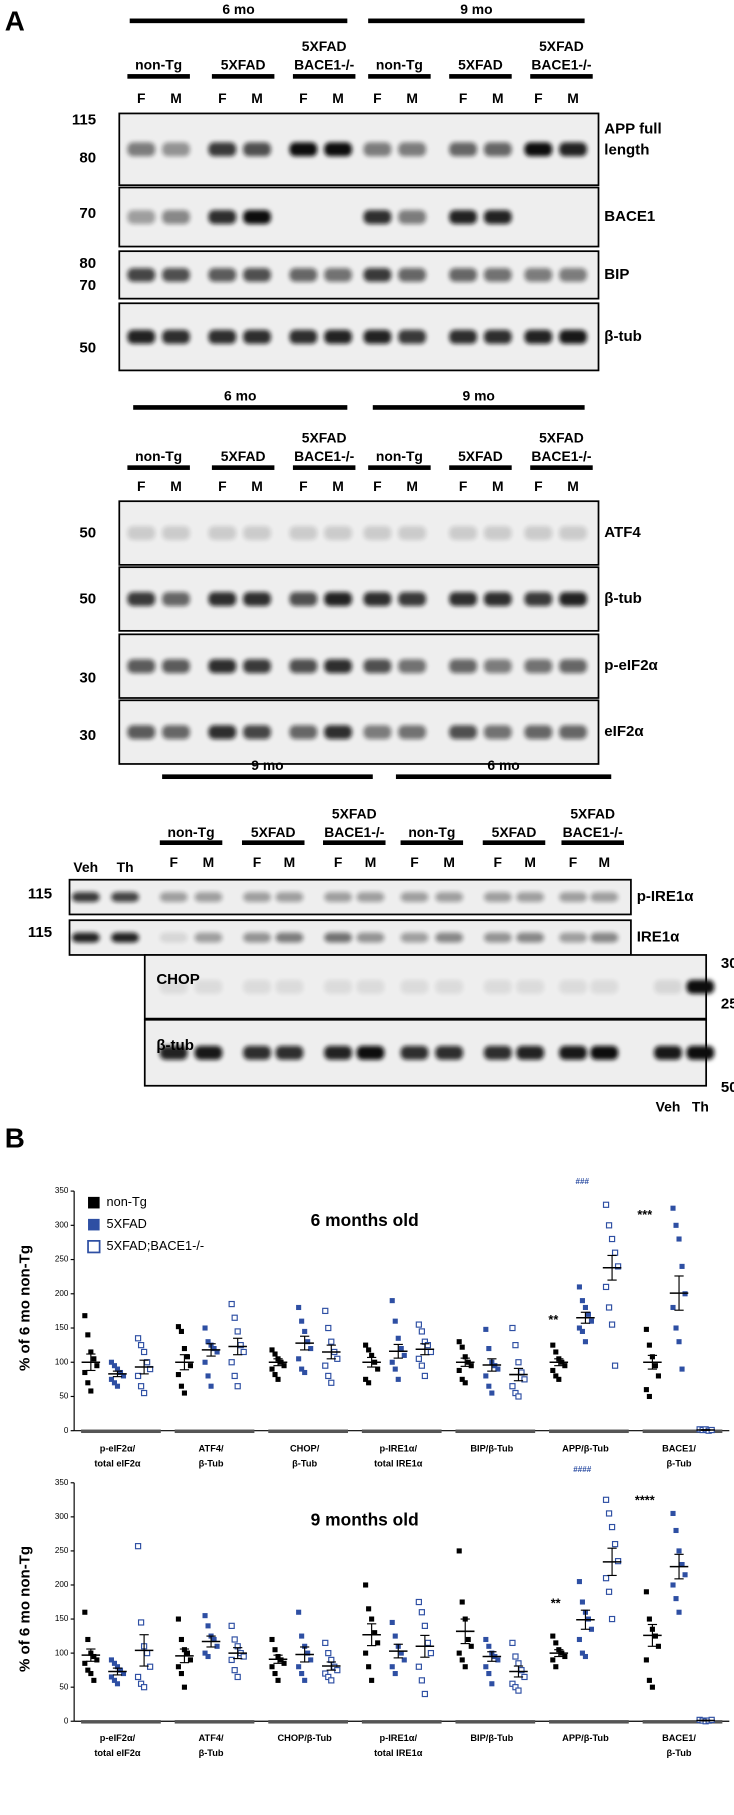 The image size is (734, 1815). Describe the element at coordinates (324, 46) in the screenshot. I see `group-label: 5XFAD` at that location.